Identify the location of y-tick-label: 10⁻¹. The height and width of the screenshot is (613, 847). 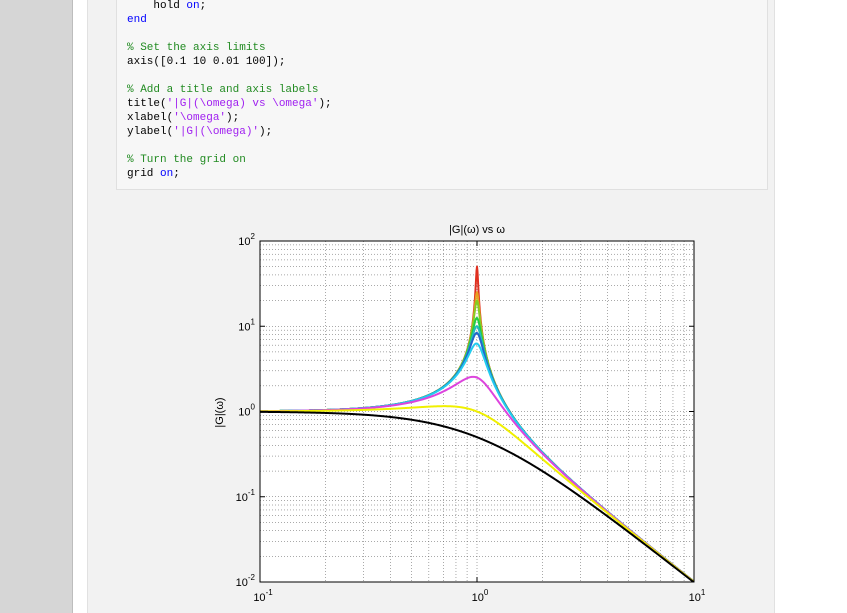
(246, 496).